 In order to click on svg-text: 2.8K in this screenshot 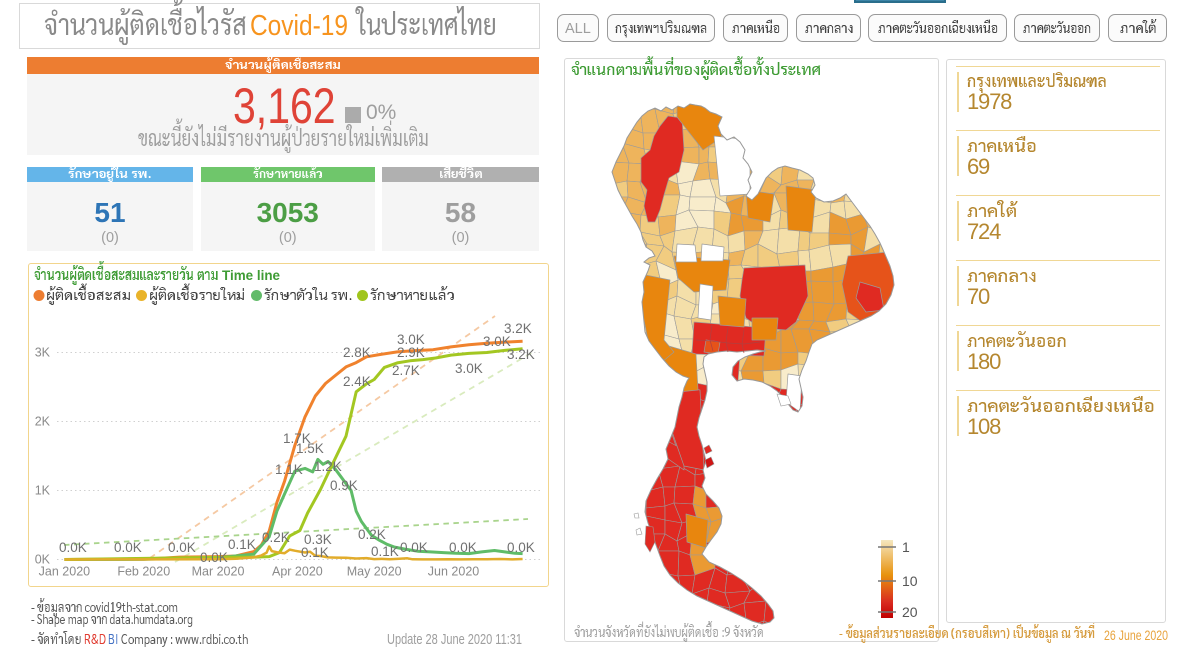, I will do `click(357, 352)`.